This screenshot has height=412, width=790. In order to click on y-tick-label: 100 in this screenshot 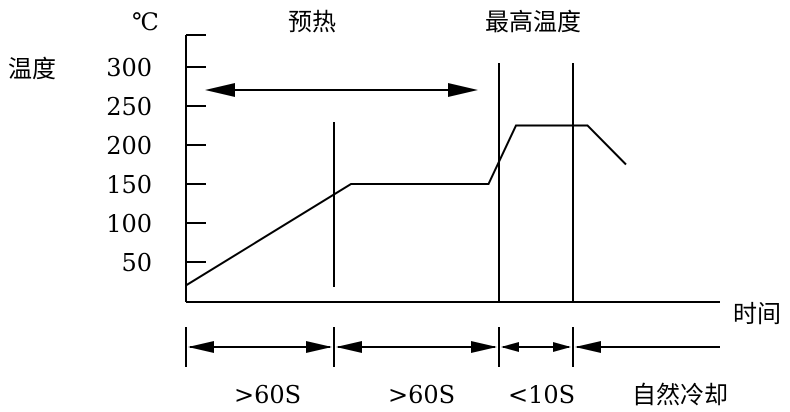, I will do `click(129, 224)`.